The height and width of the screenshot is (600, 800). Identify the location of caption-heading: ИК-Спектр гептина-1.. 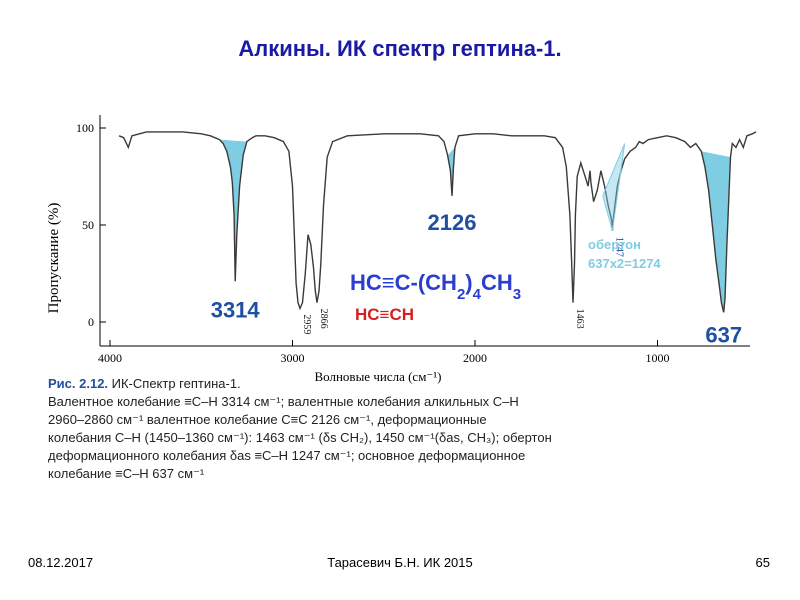
(174, 383).